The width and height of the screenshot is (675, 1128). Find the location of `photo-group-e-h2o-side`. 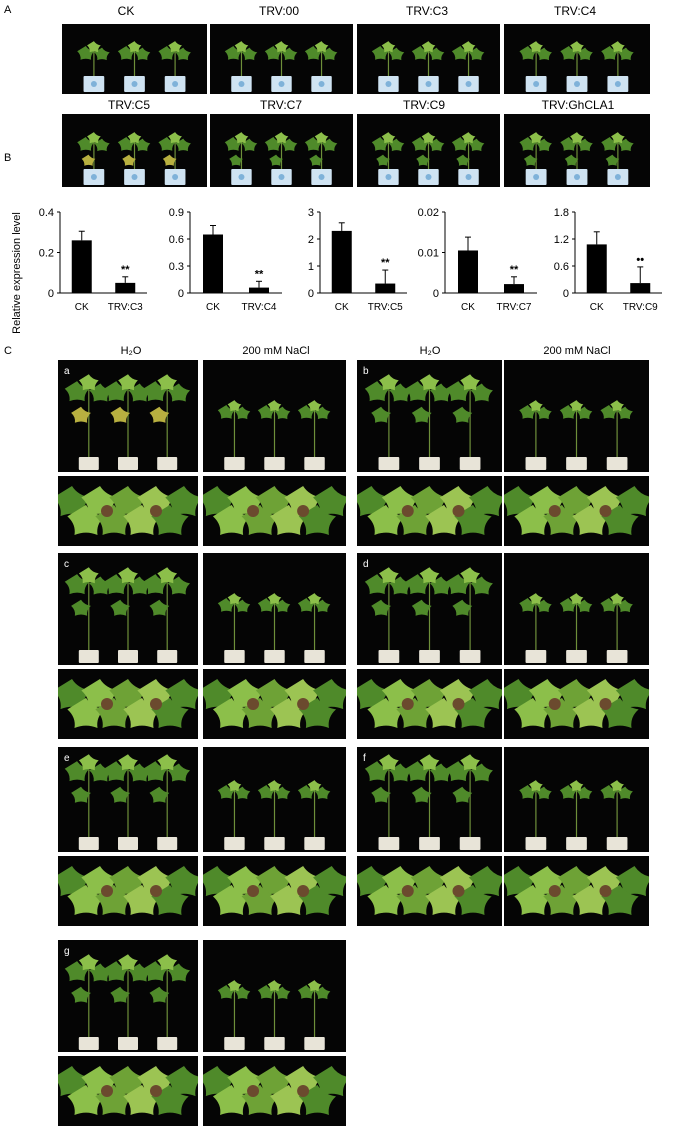

photo-group-e-h2o-side is located at coordinates (128, 799).